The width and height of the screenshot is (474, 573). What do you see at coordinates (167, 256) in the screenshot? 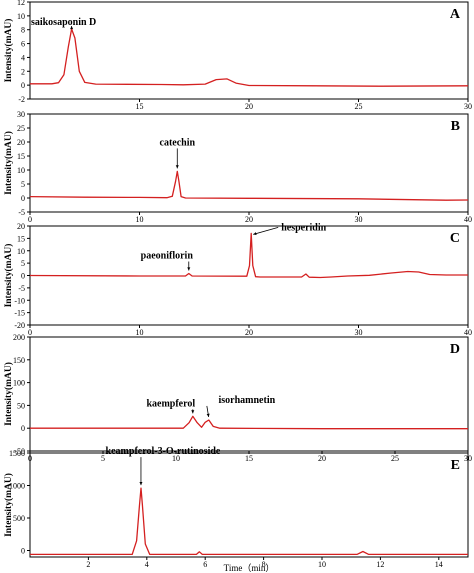
I see `peak-label: paeoniflorin` at bounding box center [167, 256].